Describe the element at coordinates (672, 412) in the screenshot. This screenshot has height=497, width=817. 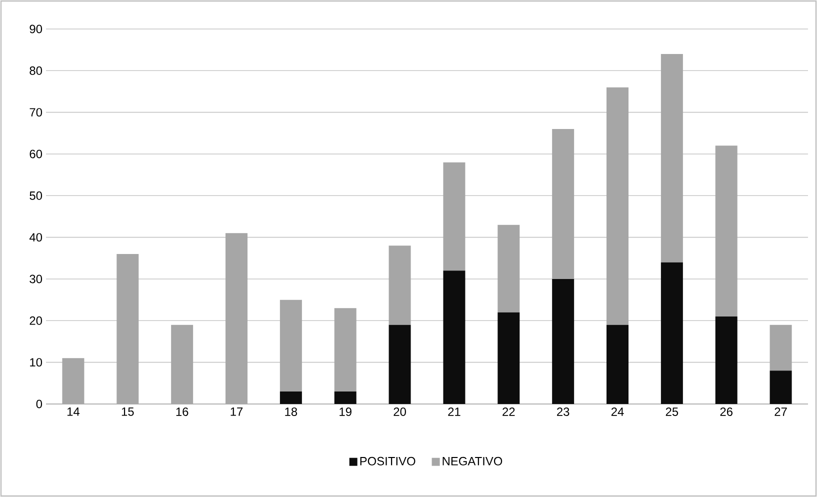
I see `x-tick-label: 25` at that location.